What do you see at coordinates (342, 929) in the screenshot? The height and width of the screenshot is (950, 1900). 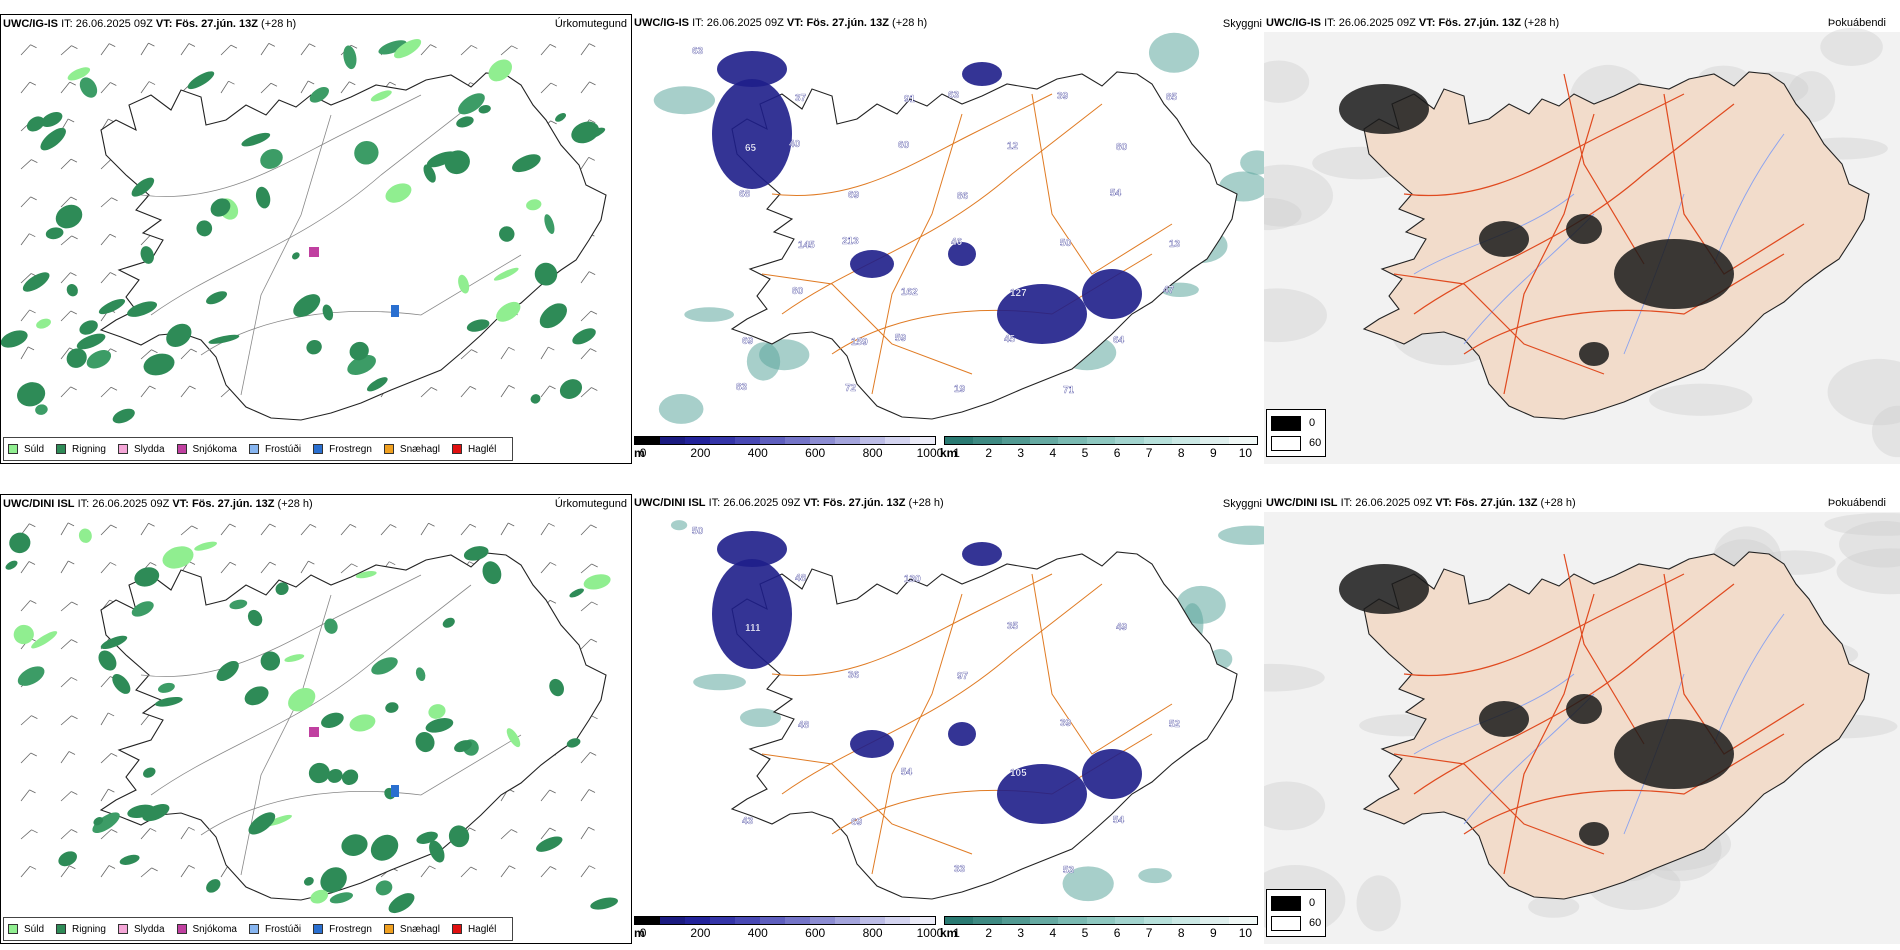 I see `legend-item: Frostregn` at bounding box center [342, 929].